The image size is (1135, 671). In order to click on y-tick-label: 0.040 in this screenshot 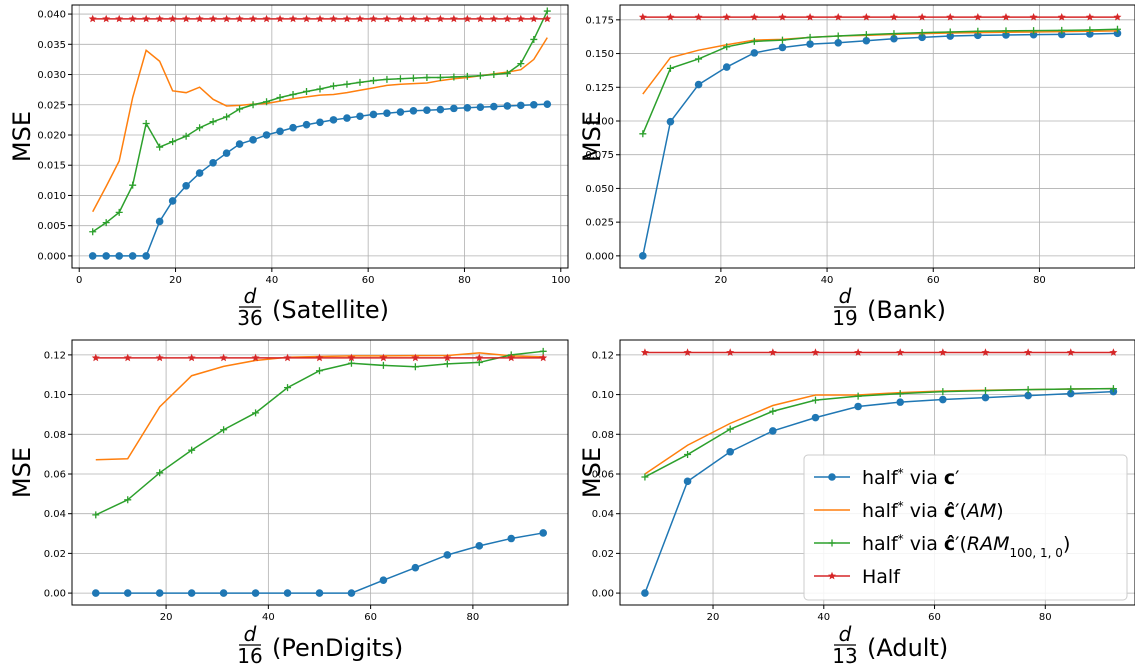, I will do `click(51, 15)`.